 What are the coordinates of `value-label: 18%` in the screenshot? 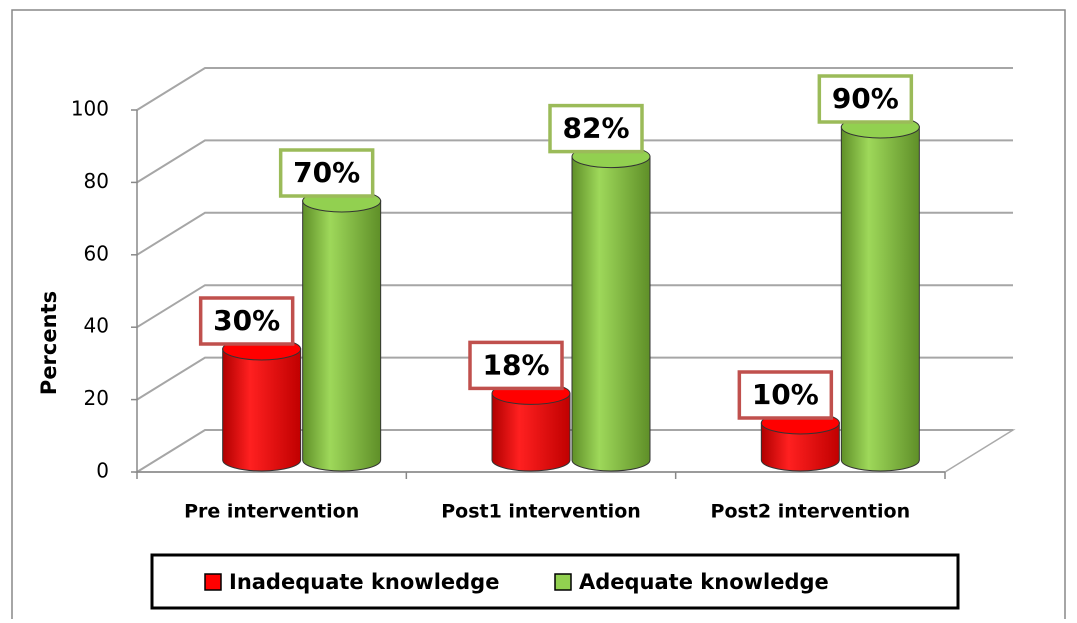 It's located at (515, 364).